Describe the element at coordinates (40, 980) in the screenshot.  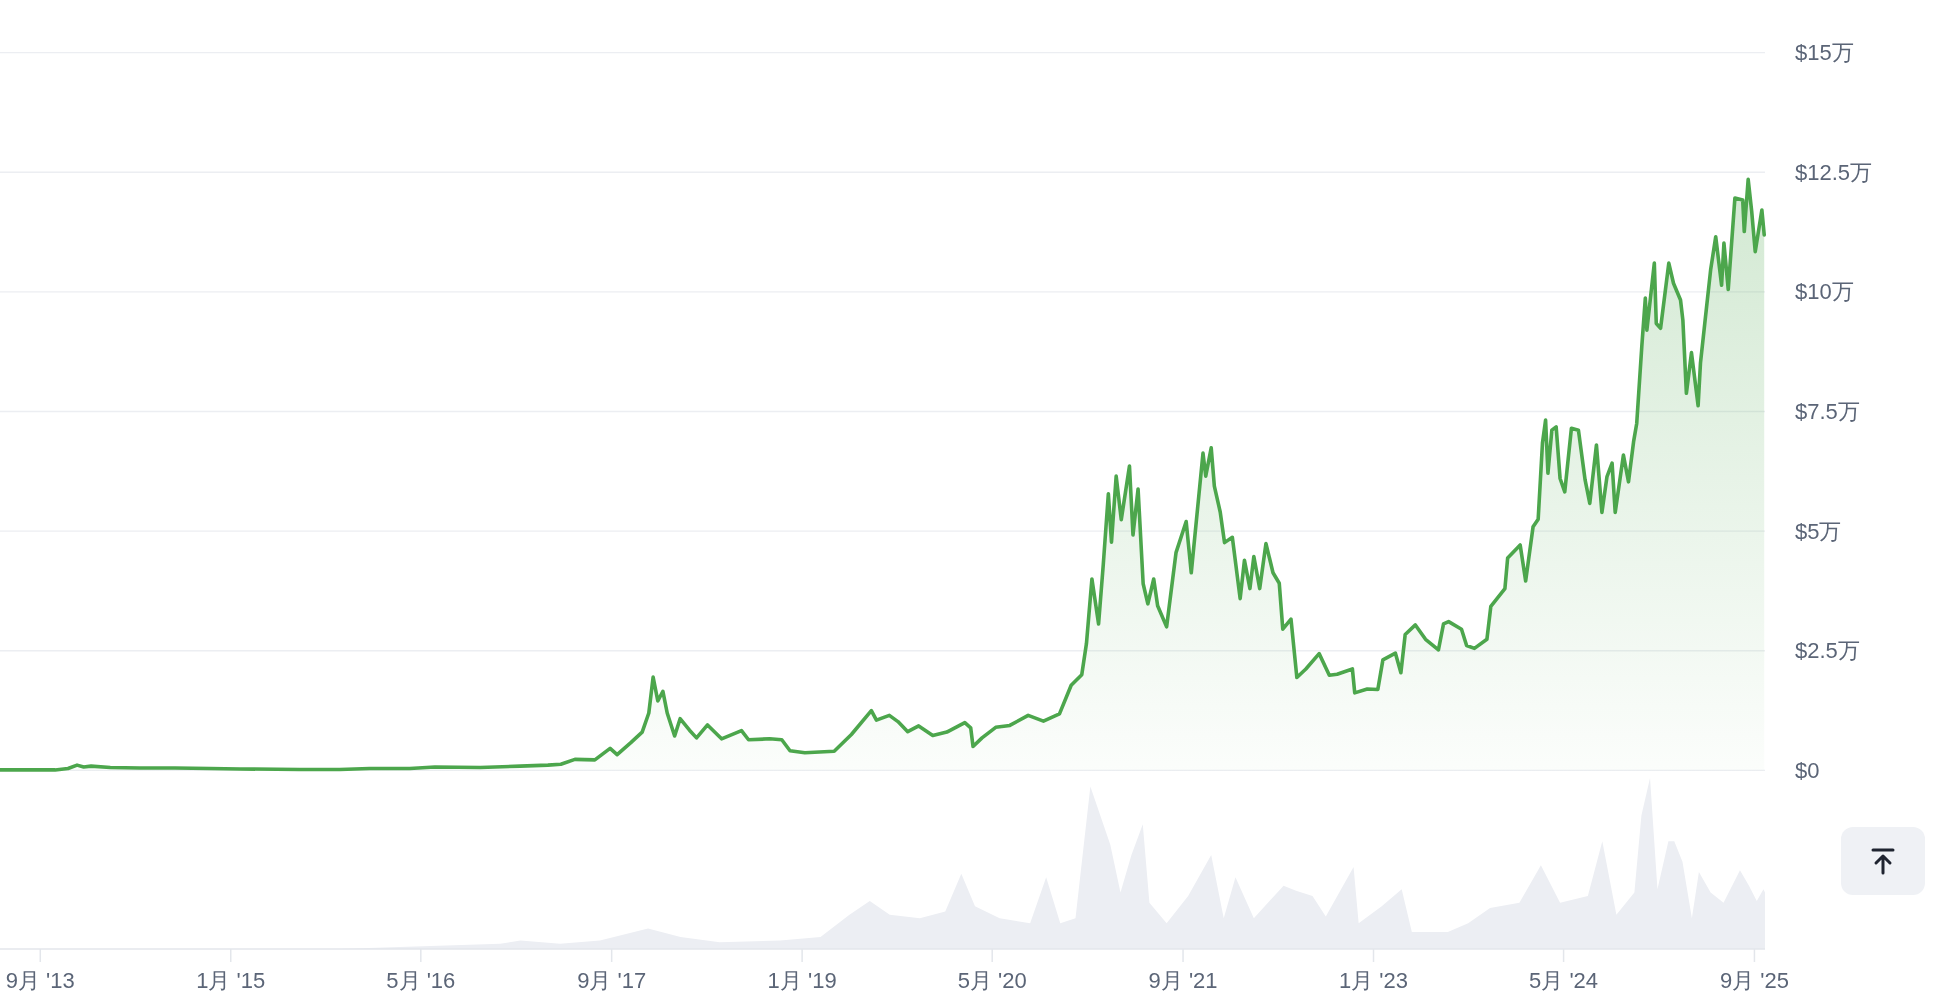
I see `x-tick-label: 9月 '13` at that location.